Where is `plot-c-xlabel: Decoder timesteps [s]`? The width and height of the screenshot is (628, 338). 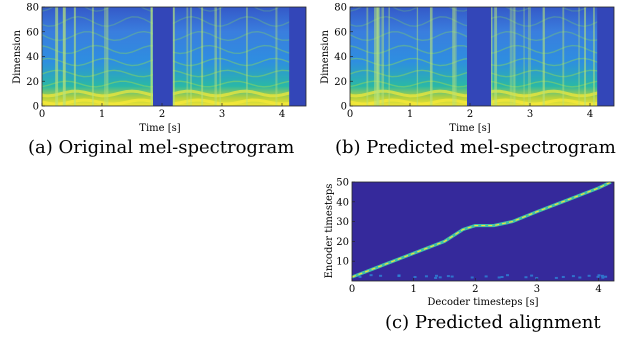
plot-c-xlabel: Decoder timesteps [s] is located at coordinates (482, 302).